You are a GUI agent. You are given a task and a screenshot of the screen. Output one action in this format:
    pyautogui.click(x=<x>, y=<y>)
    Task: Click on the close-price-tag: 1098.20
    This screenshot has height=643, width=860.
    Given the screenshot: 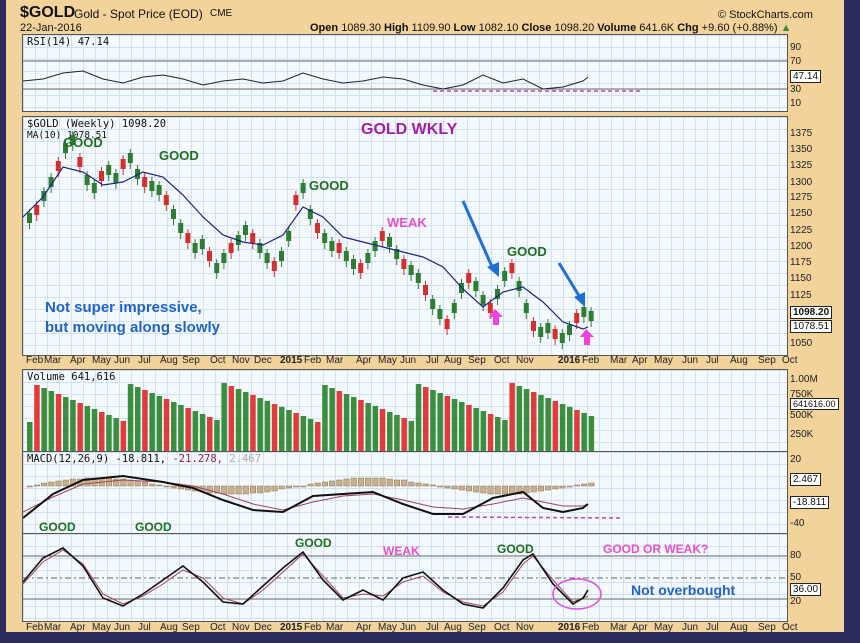 What is the action you would take?
    pyautogui.click(x=811, y=312)
    